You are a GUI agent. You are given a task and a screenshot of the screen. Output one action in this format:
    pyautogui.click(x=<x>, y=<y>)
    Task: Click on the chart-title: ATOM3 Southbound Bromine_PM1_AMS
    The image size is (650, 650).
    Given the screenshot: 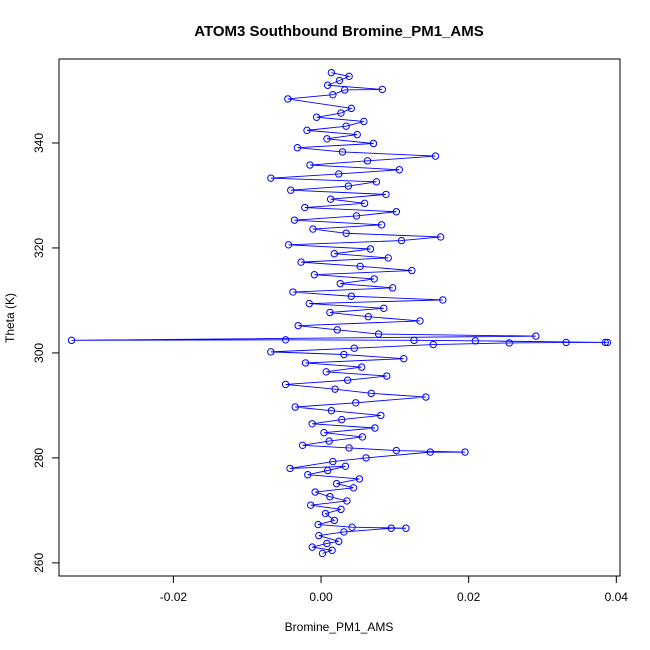 What is the action you would take?
    pyautogui.click(x=338, y=31)
    